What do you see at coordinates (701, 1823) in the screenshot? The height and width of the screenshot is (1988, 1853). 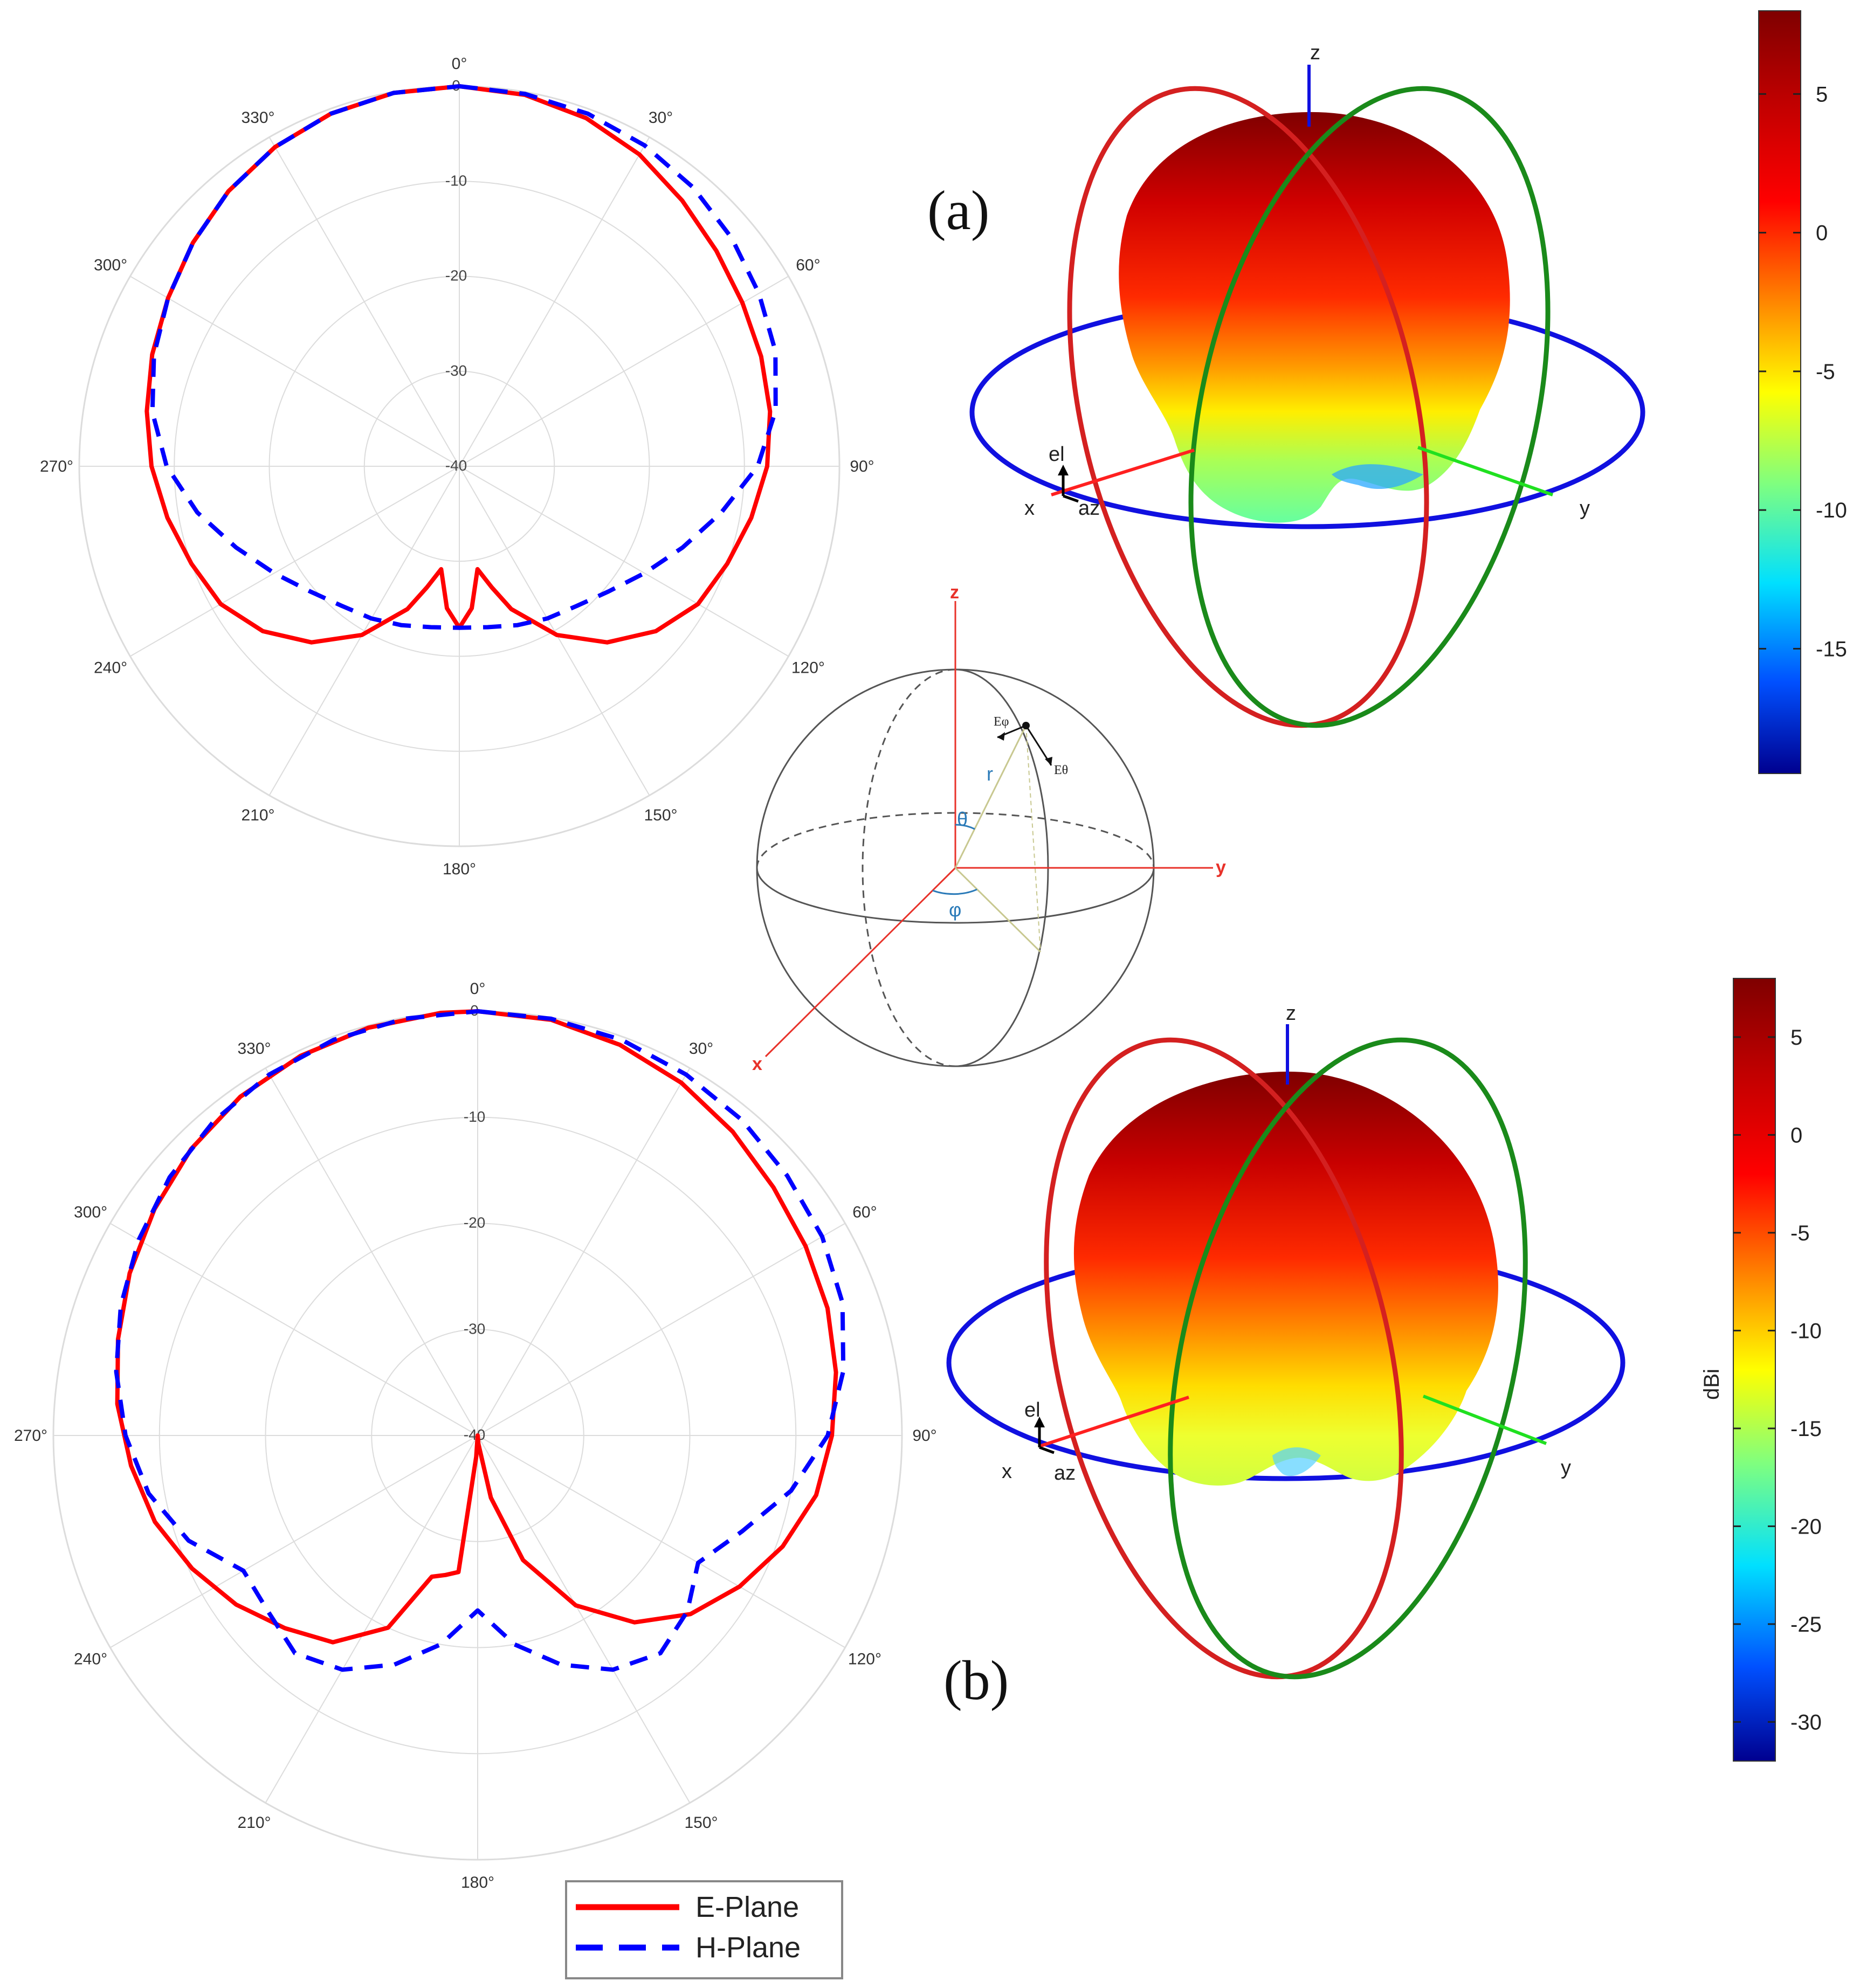 I see `polar-angle-tick: 150°` at bounding box center [701, 1823].